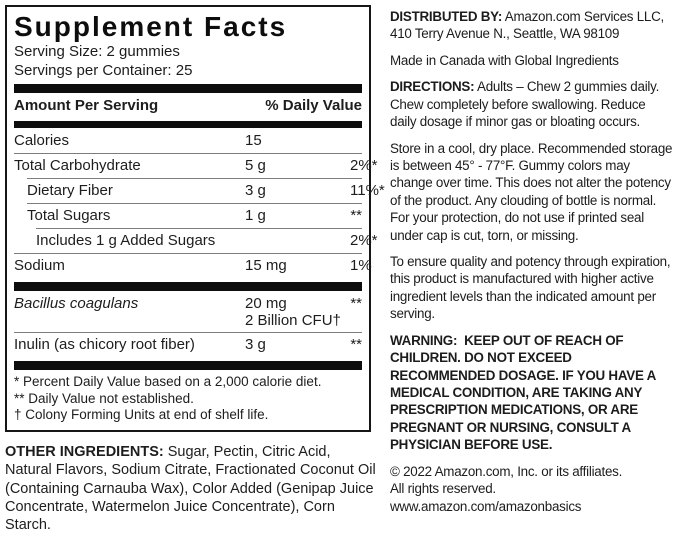 The width and height of the screenshot is (679, 535). What do you see at coordinates (504, 60) in the screenshot?
I see `made-in-note: Made in Canada with Global Ingredients` at bounding box center [504, 60].